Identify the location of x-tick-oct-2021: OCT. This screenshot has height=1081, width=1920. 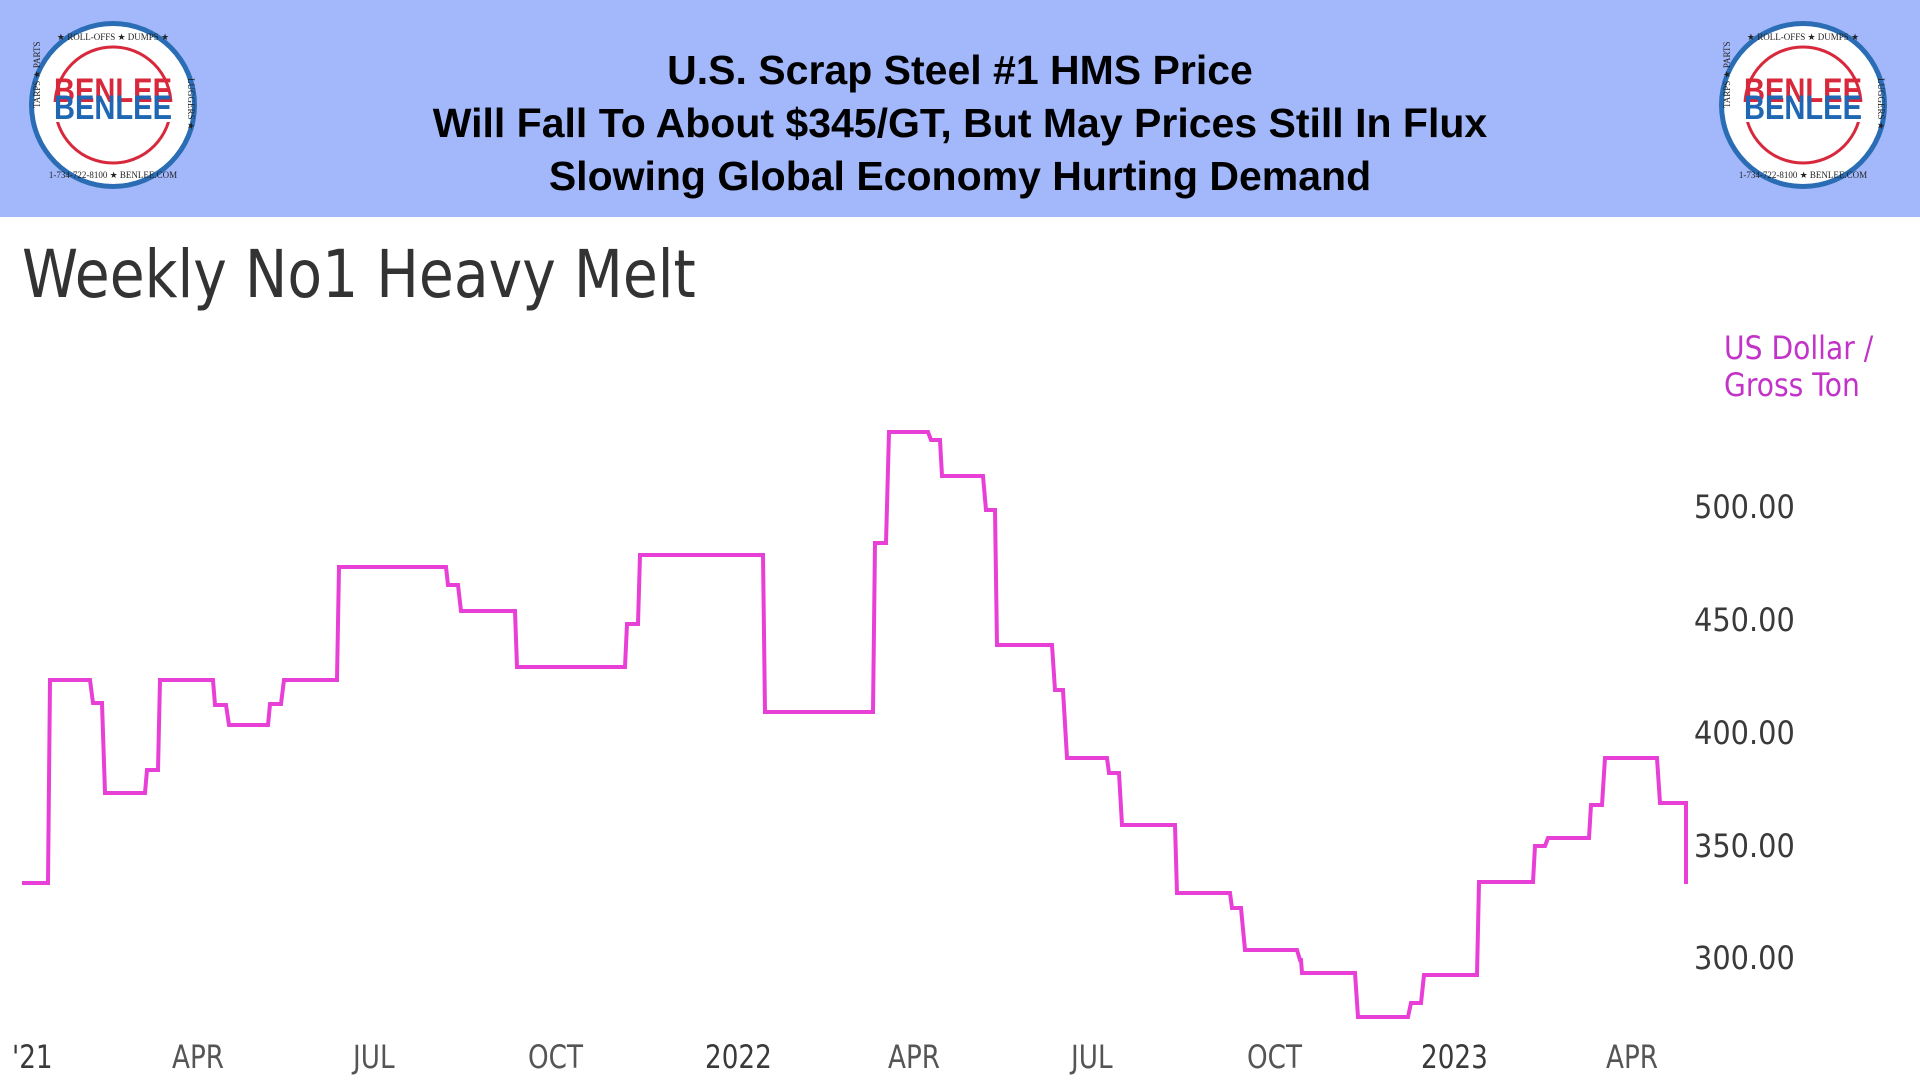
(556, 1057).